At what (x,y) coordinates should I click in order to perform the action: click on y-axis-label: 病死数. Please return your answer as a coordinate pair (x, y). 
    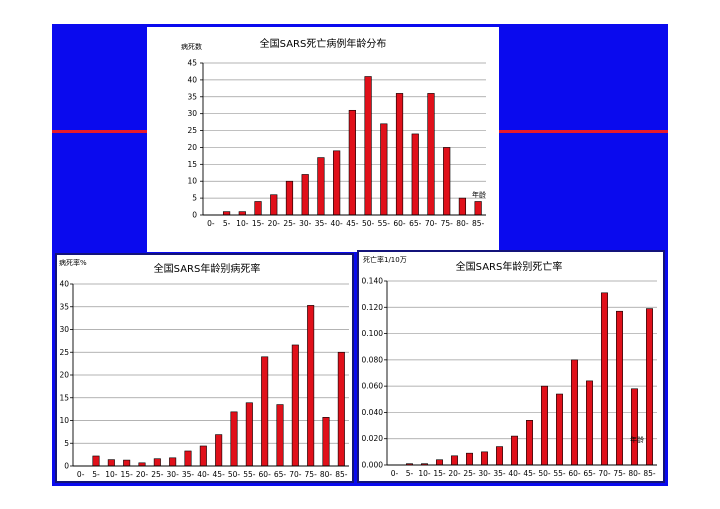
    Looking at the image, I should click on (191, 46).